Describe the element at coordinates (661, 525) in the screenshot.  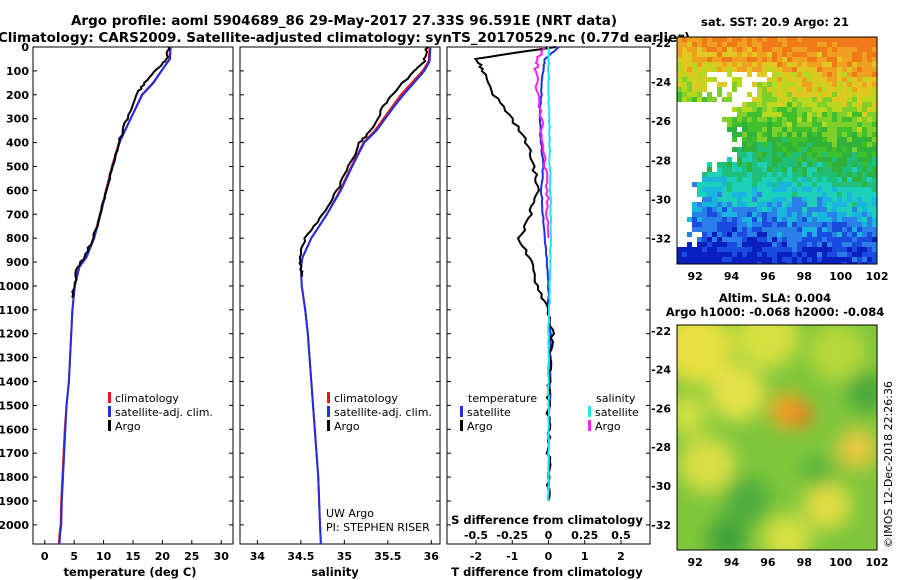
I see `sla-map-y-tick-label: -32` at that location.